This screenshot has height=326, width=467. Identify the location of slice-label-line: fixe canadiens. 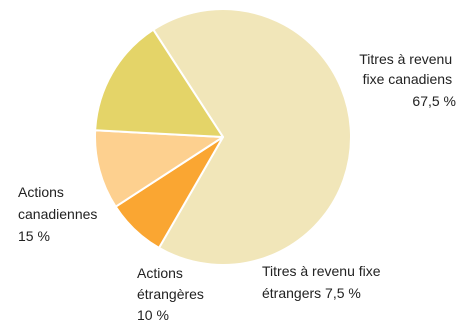
(408, 79).